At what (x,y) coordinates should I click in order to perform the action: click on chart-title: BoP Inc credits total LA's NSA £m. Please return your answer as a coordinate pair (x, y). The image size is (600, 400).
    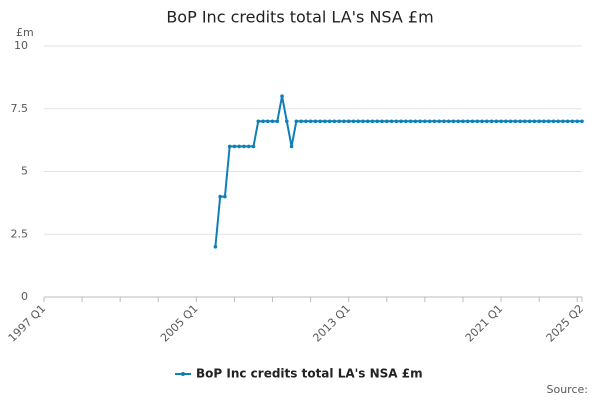
    Looking at the image, I should click on (299, 17).